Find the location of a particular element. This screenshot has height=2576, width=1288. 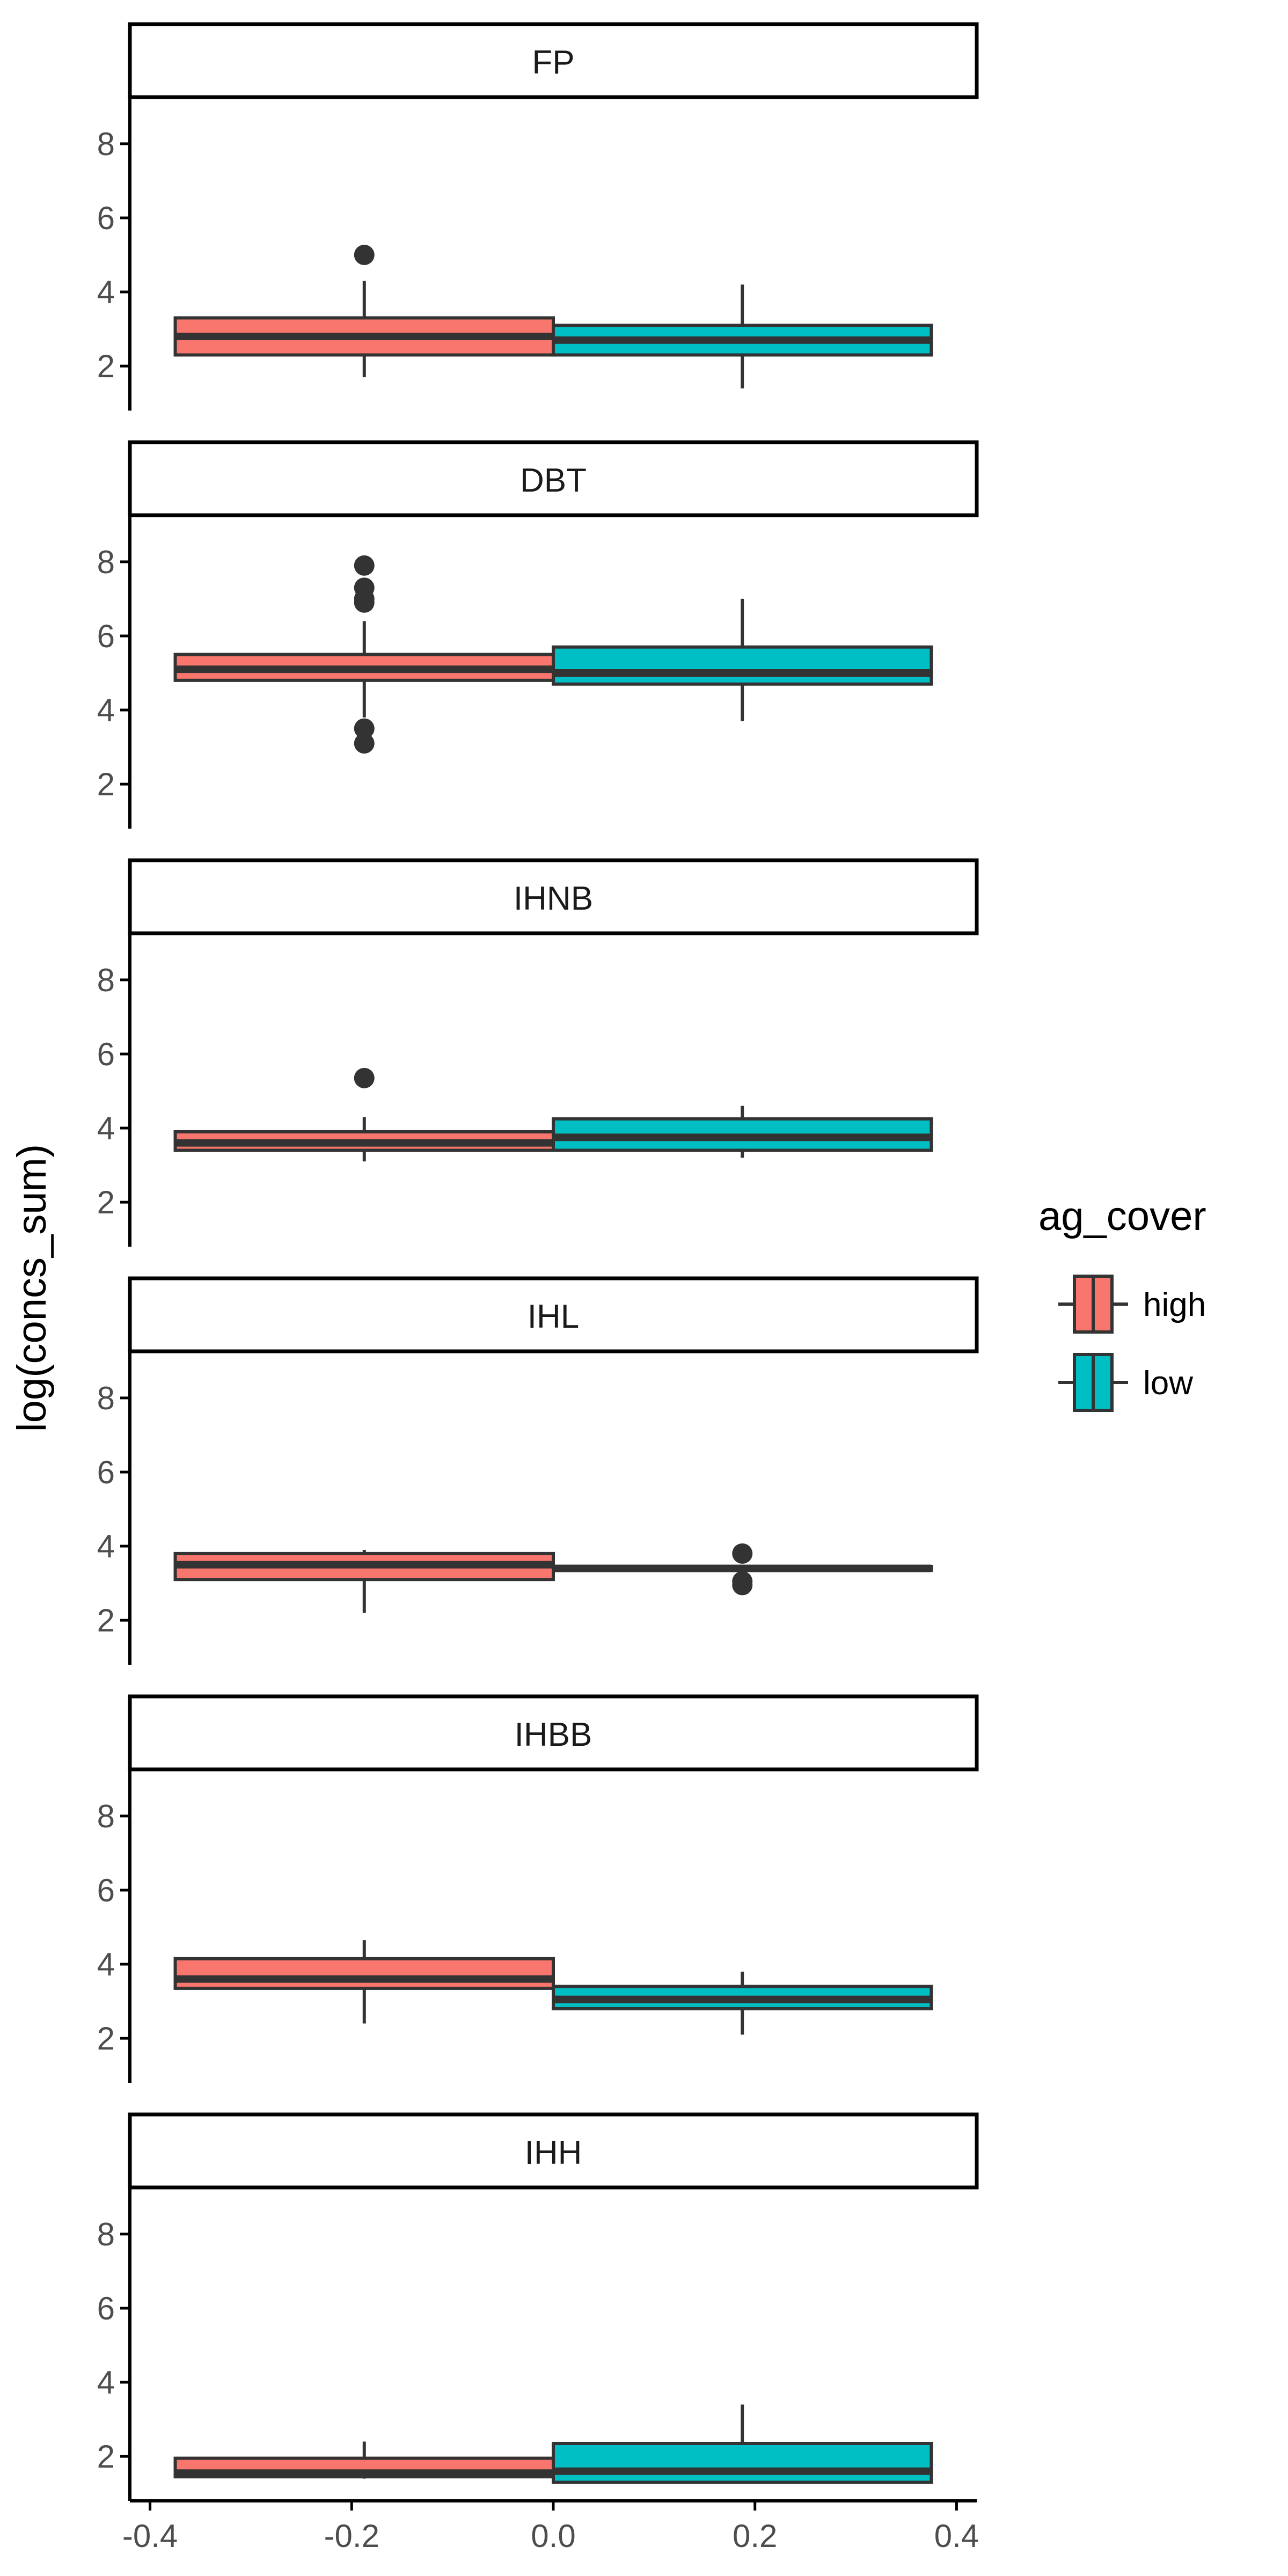

strip-ihl is located at coordinates (553, 1314).